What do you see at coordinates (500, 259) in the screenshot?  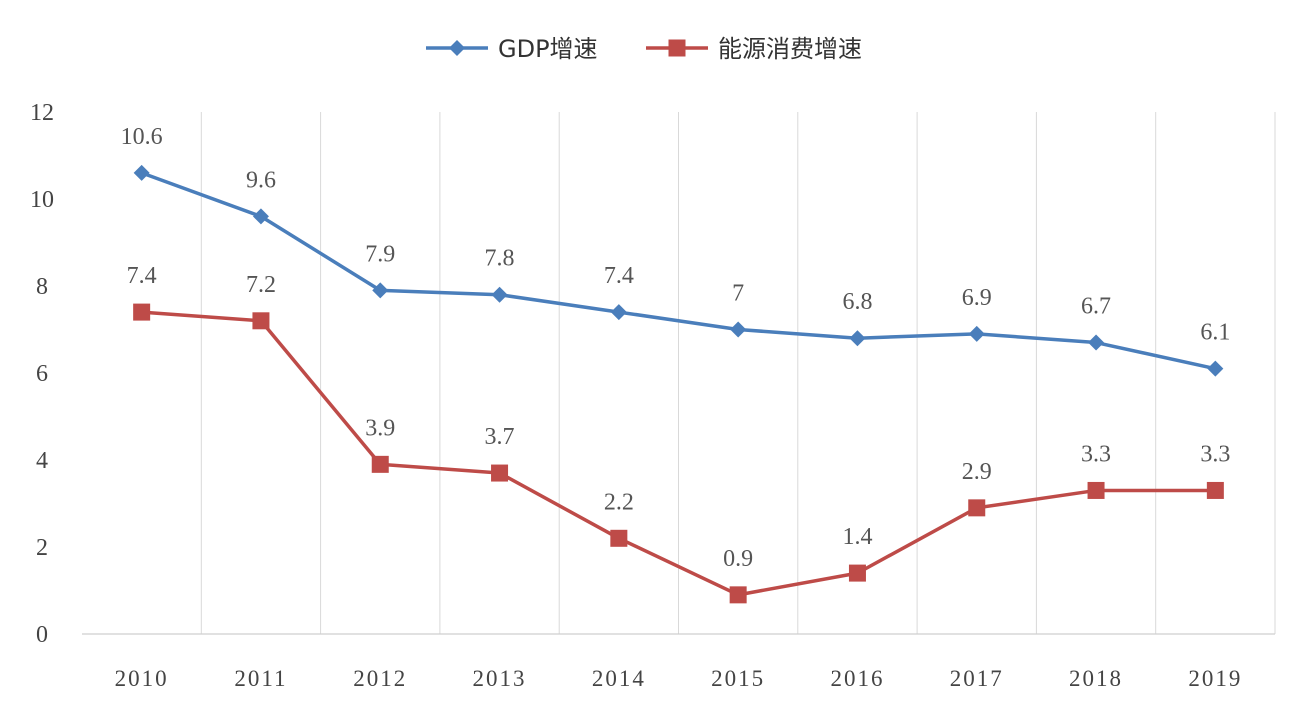 I see `data-label: 7.8` at bounding box center [500, 259].